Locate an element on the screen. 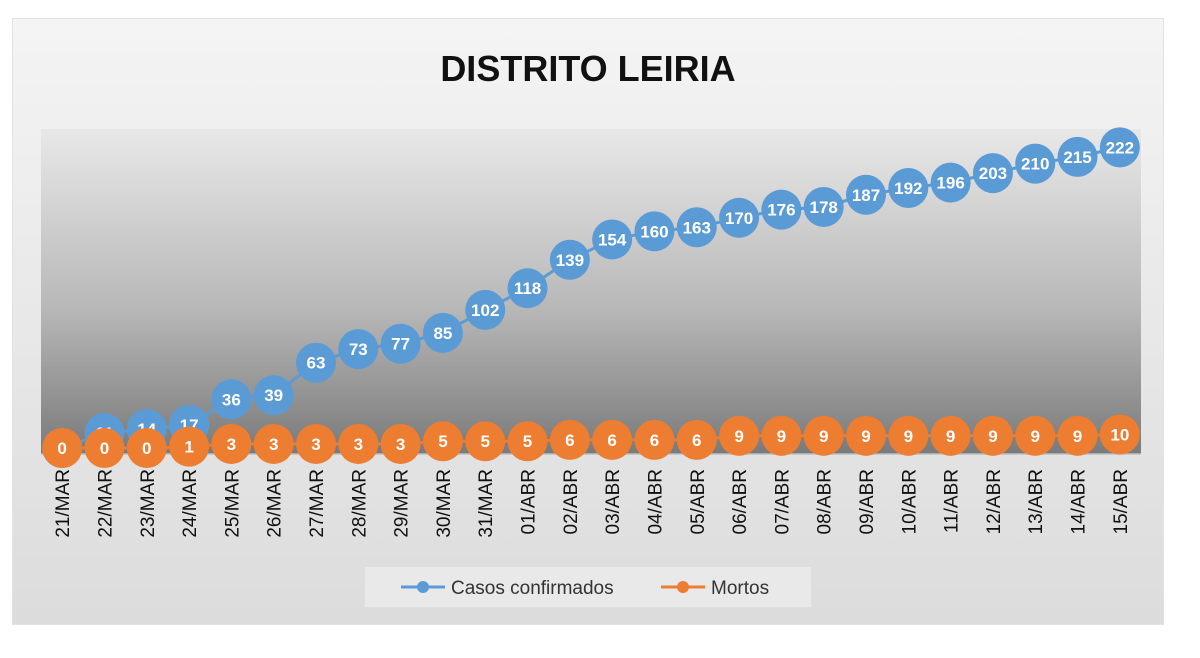 The height and width of the screenshot is (658, 1200). casos-point: 102 is located at coordinates (485, 309).